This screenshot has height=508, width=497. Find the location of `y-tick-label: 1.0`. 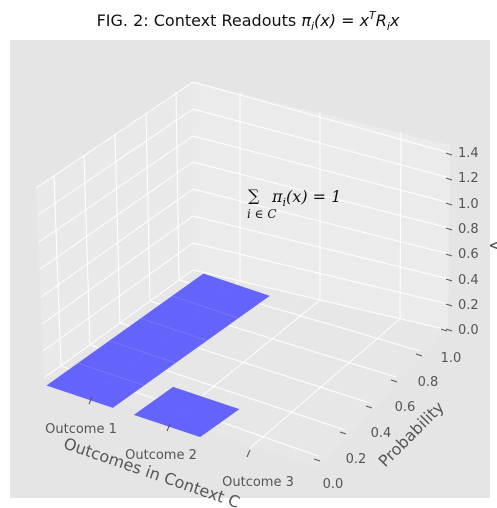

y-tick-label: 1.0 is located at coordinates (451, 358).